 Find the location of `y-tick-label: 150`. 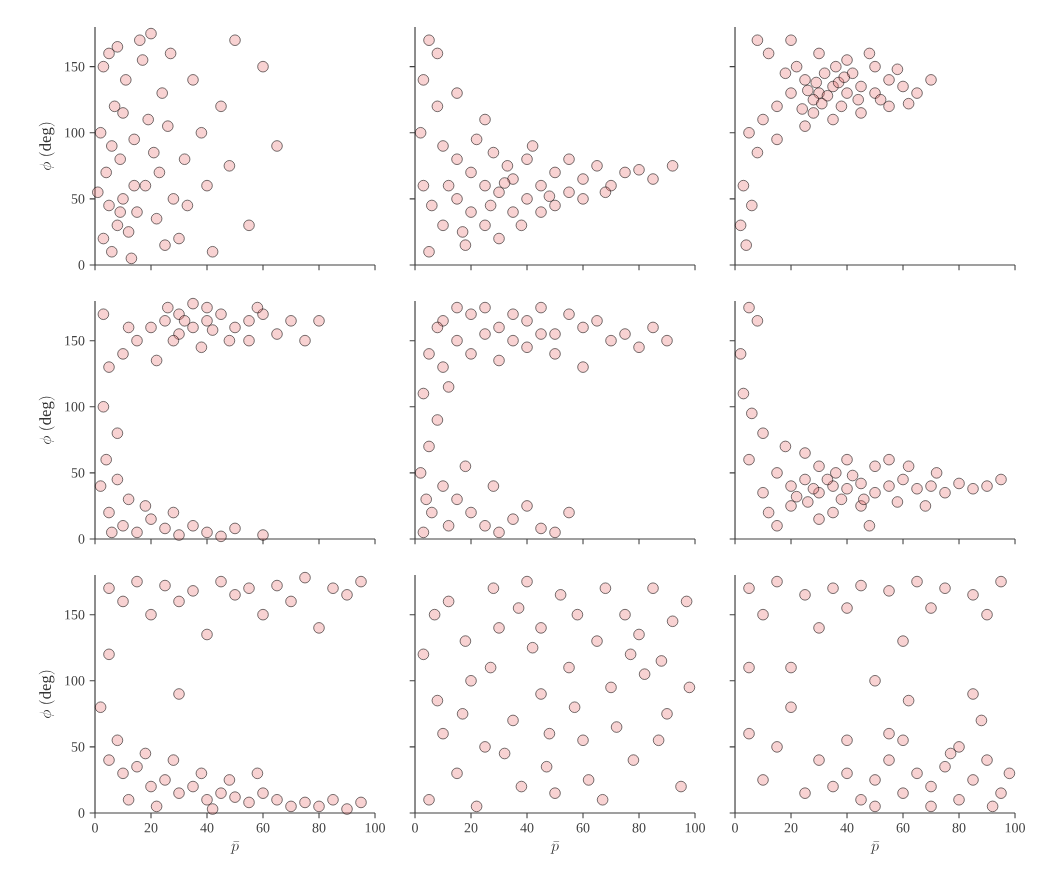

y-tick-label: 150 is located at coordinates (75, 66).